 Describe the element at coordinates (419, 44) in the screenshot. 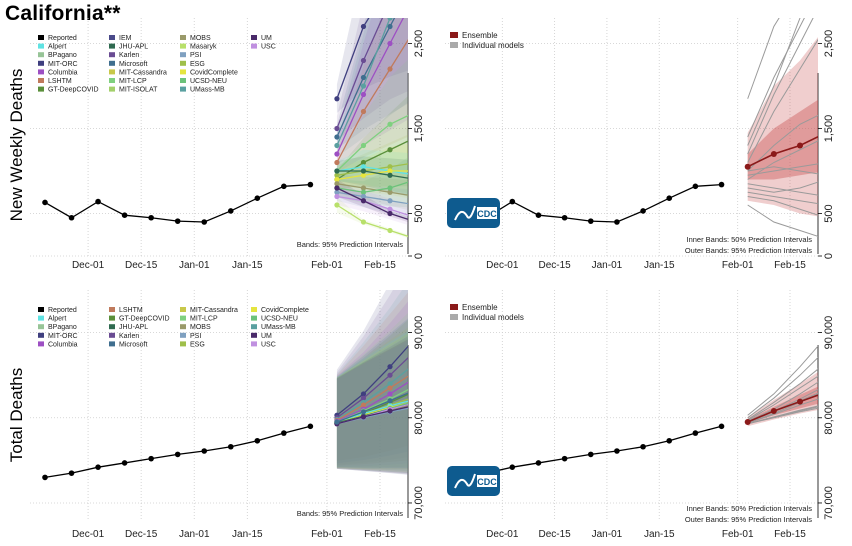

I see `y-tick-label: 2,500` at that location.